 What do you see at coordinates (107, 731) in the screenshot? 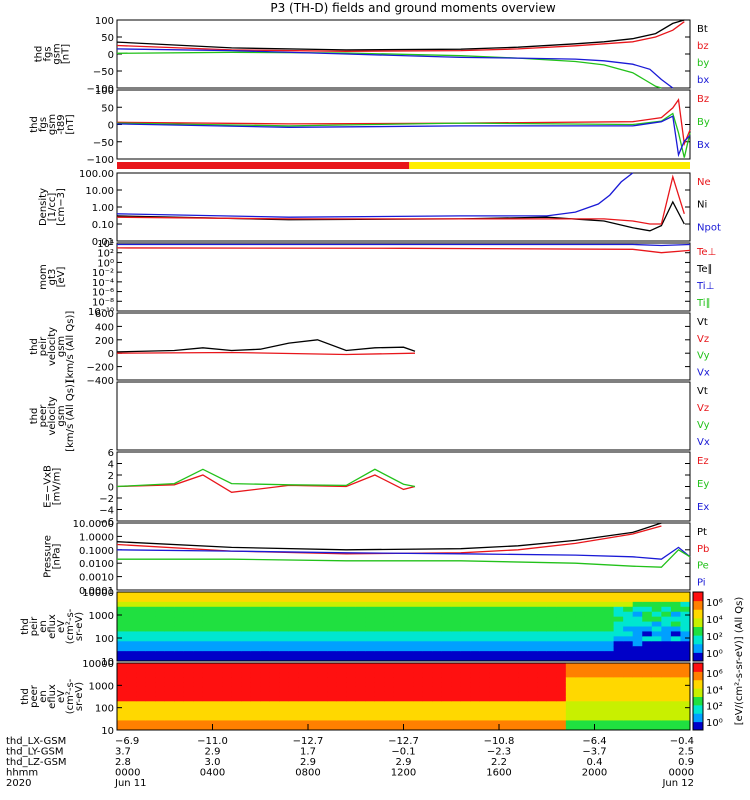
I see `y-tick-label: 10` at bounding box center [107, 731].